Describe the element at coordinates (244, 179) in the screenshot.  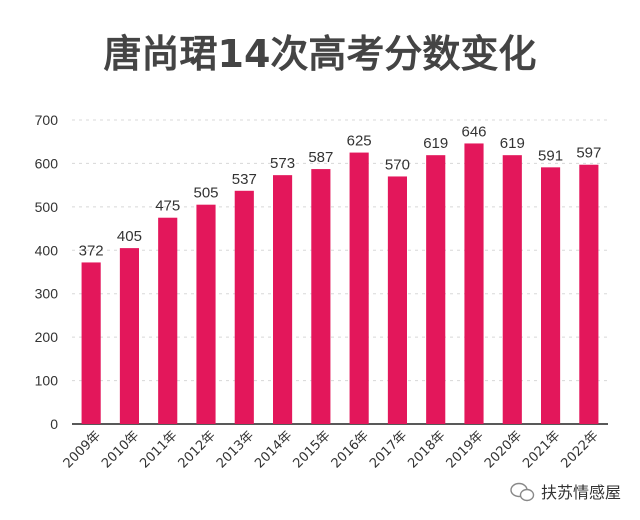
I see `data-label: 537` at that location.